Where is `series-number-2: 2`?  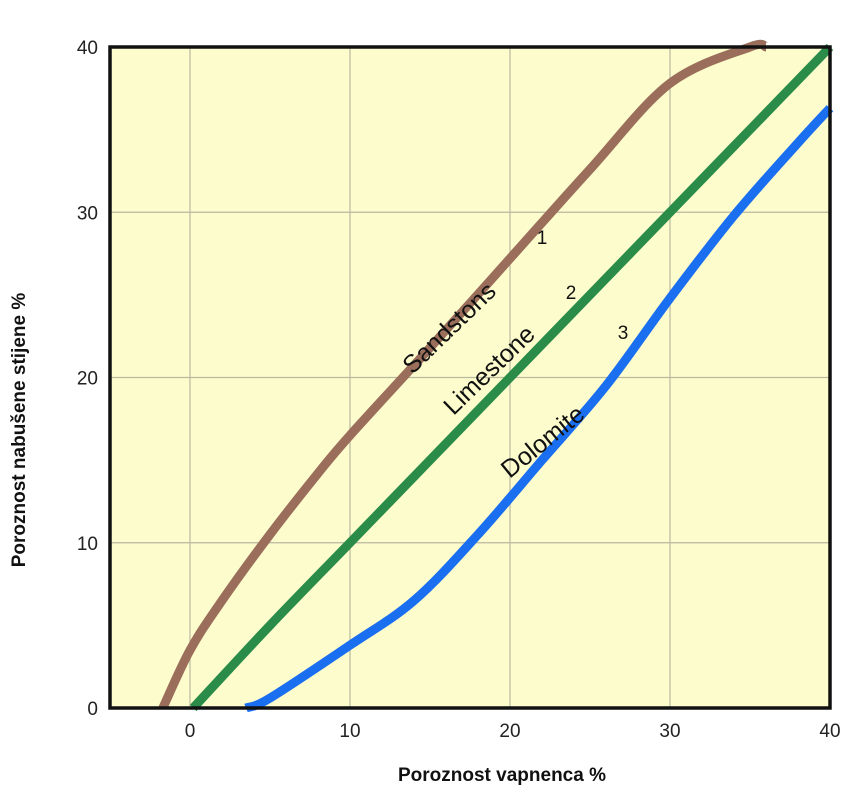 series-number-2: 2 is located at coordinates (571, 293).